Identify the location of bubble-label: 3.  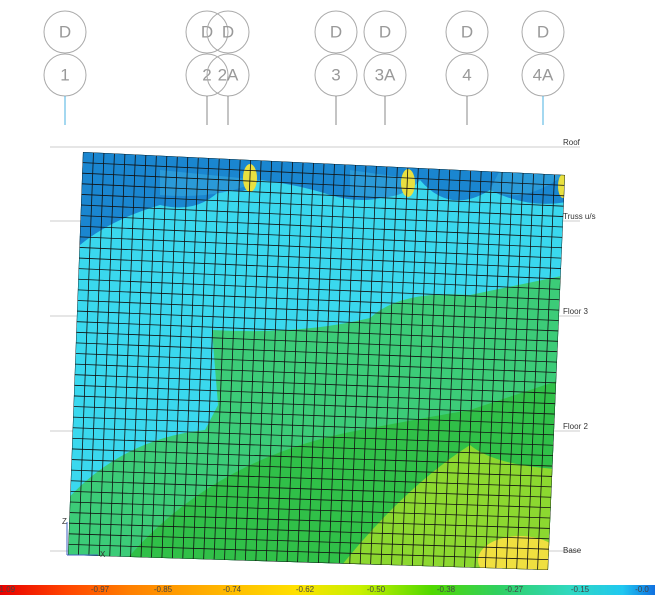
(335, 74).